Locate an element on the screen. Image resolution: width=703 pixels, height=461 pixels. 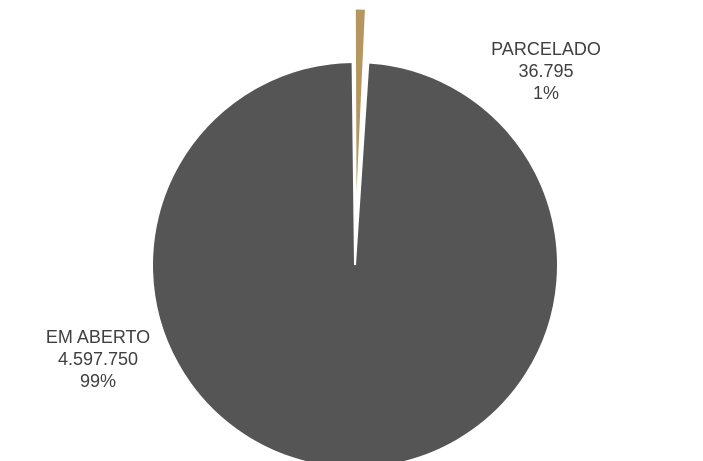
data-label-parcelado: PARCELADO 36.795 1% is located at coordinates (546, 71).